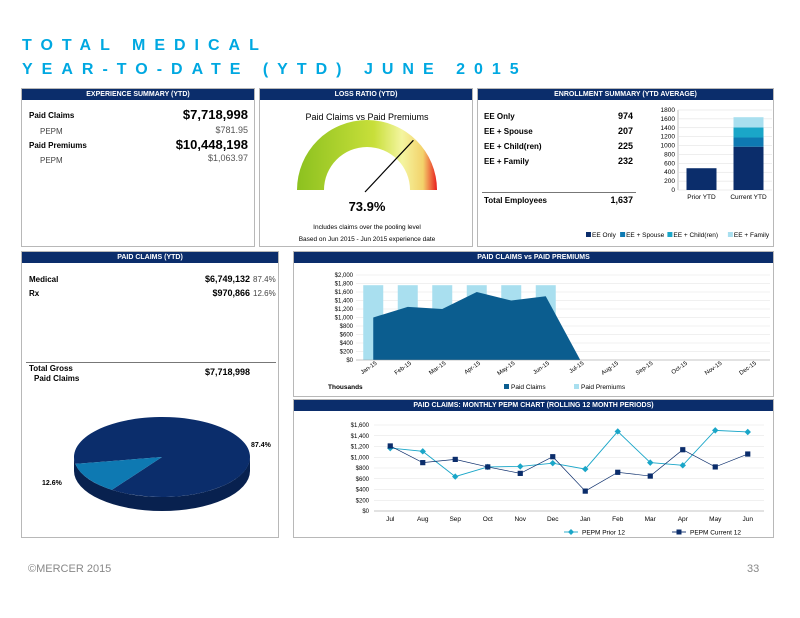  What do you see at coordinates (231, 293) in the screenshot?
I see `claims-row-value: $970,866` at bounding box center [231, 293].